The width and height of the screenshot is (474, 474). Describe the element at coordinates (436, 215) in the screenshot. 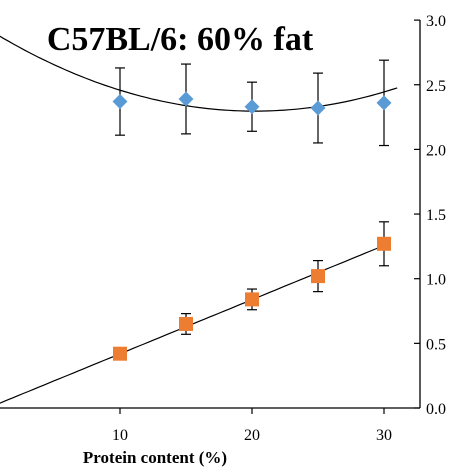

I see `y-tick-label: 1.5` at that location.